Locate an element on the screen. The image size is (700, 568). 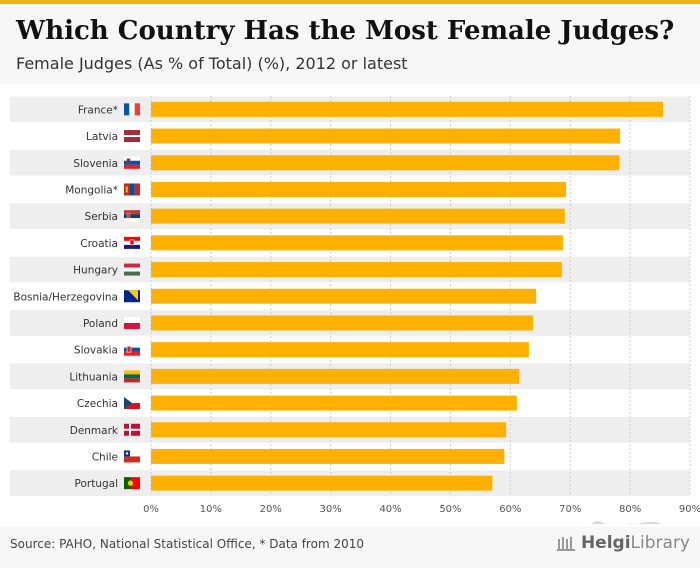
x-tick-label: 40% is located at coordinates (390, 509).